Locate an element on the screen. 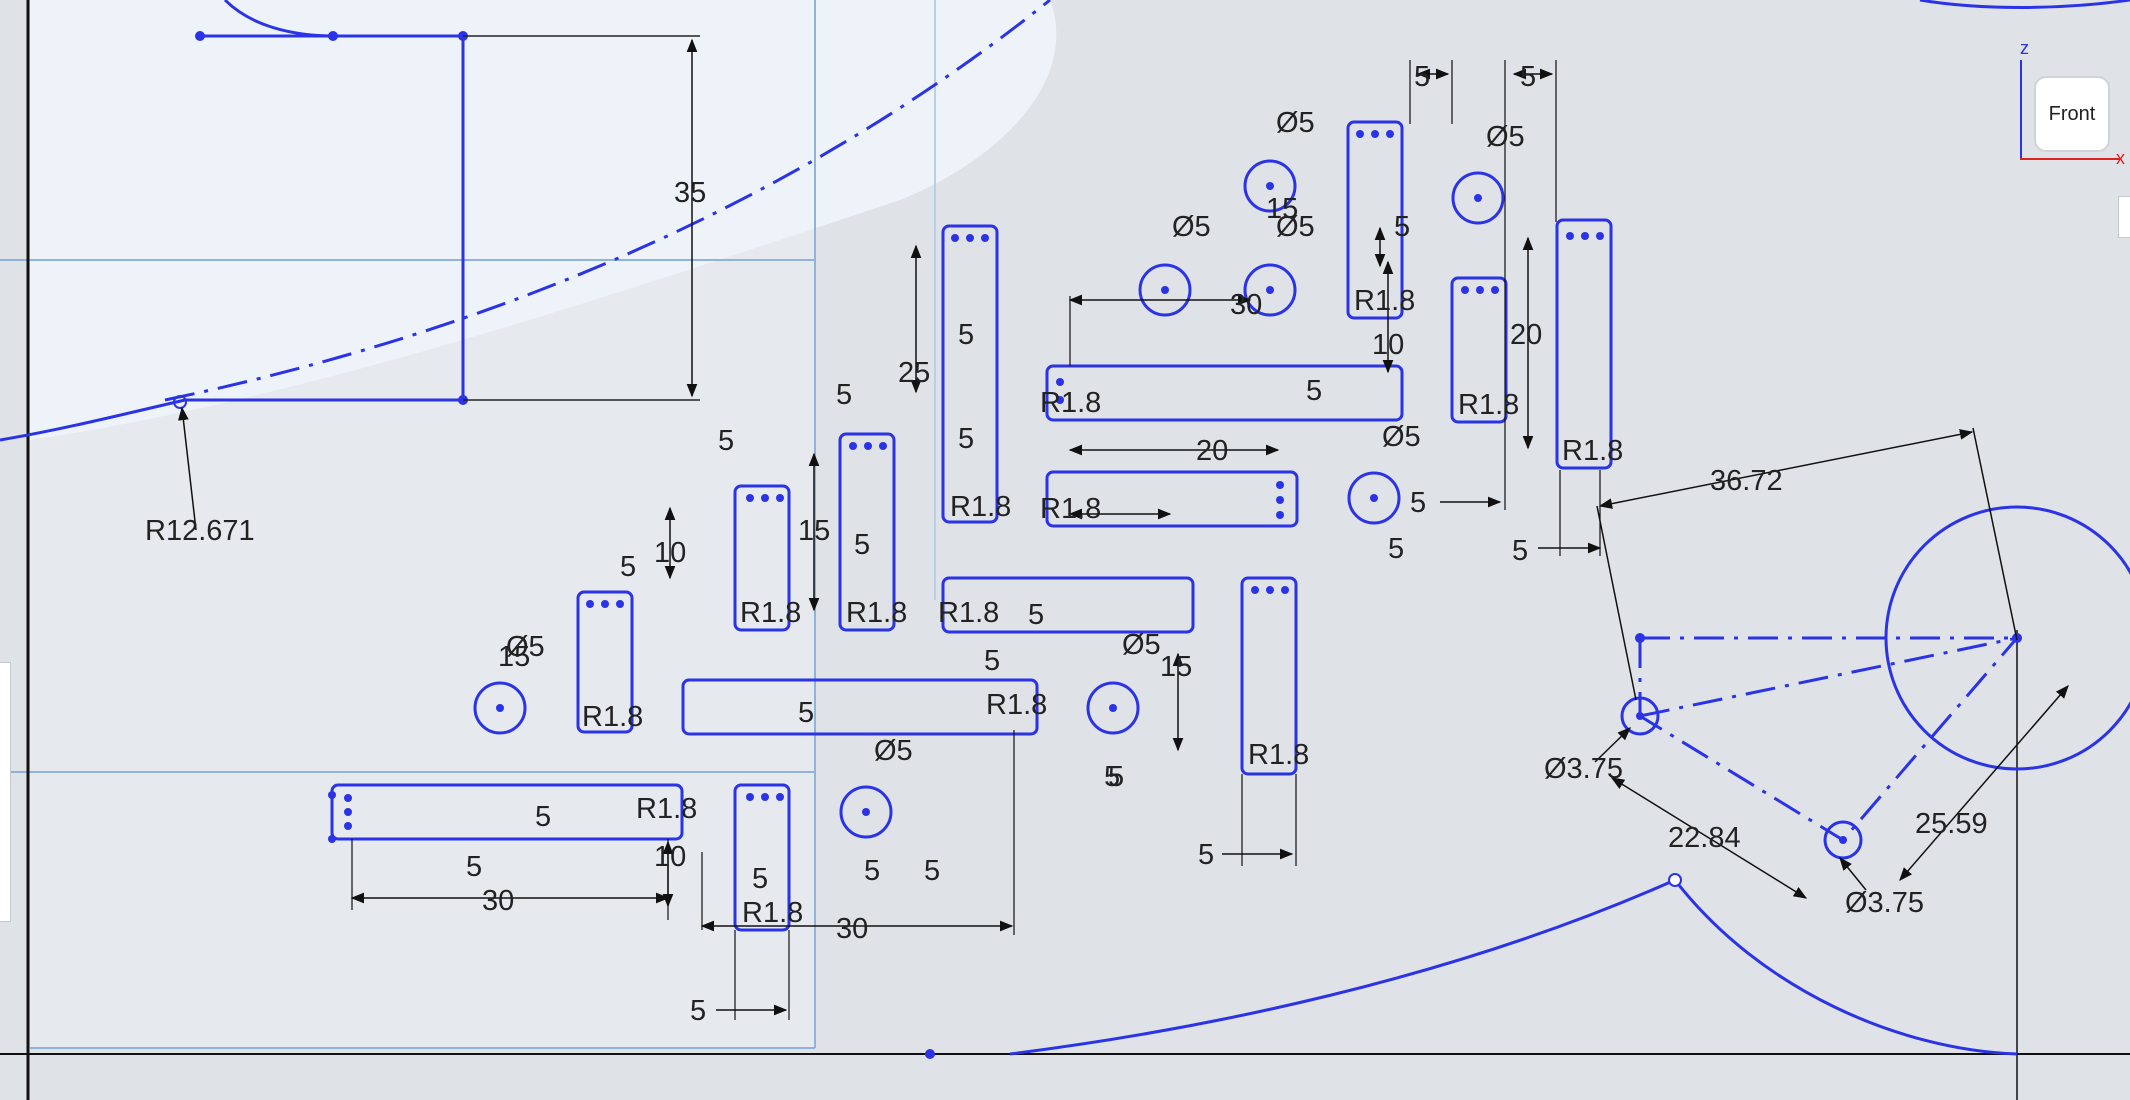 The image size is (2130, 1100). dimension-r12671: R12.671 is located at coordinates (200, 531).